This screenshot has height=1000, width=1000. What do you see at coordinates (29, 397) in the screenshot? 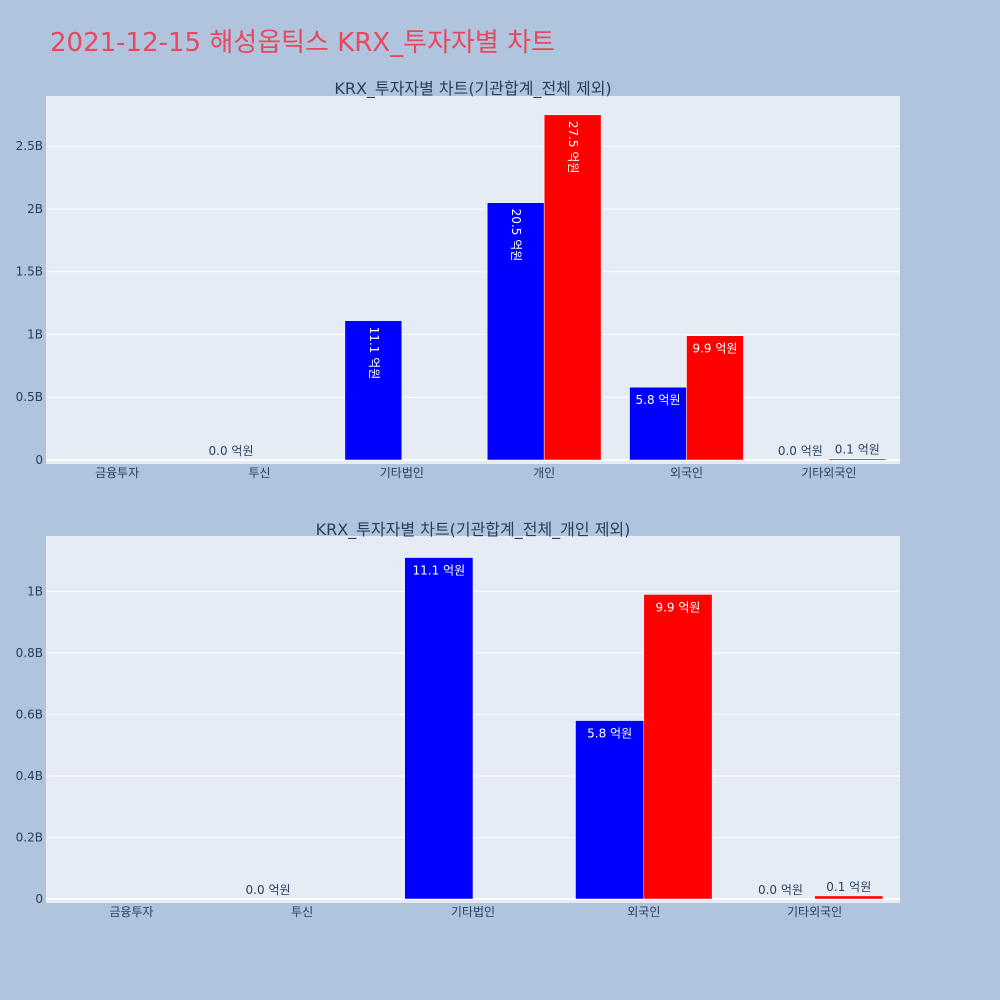
I see `y-tick-label: 0.5B` at bounding box center [29, 397].